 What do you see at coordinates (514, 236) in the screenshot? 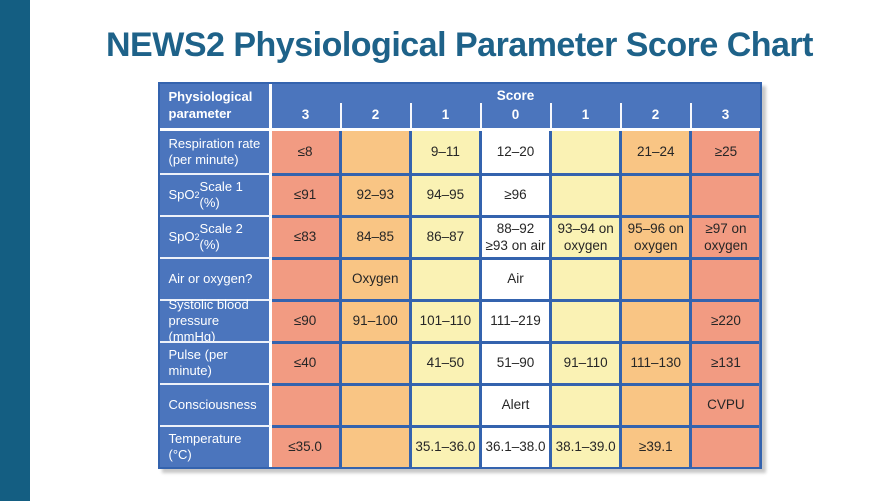
I see `score-cell: 88–92 ≥93 on air` at bounding box center [514, 236].